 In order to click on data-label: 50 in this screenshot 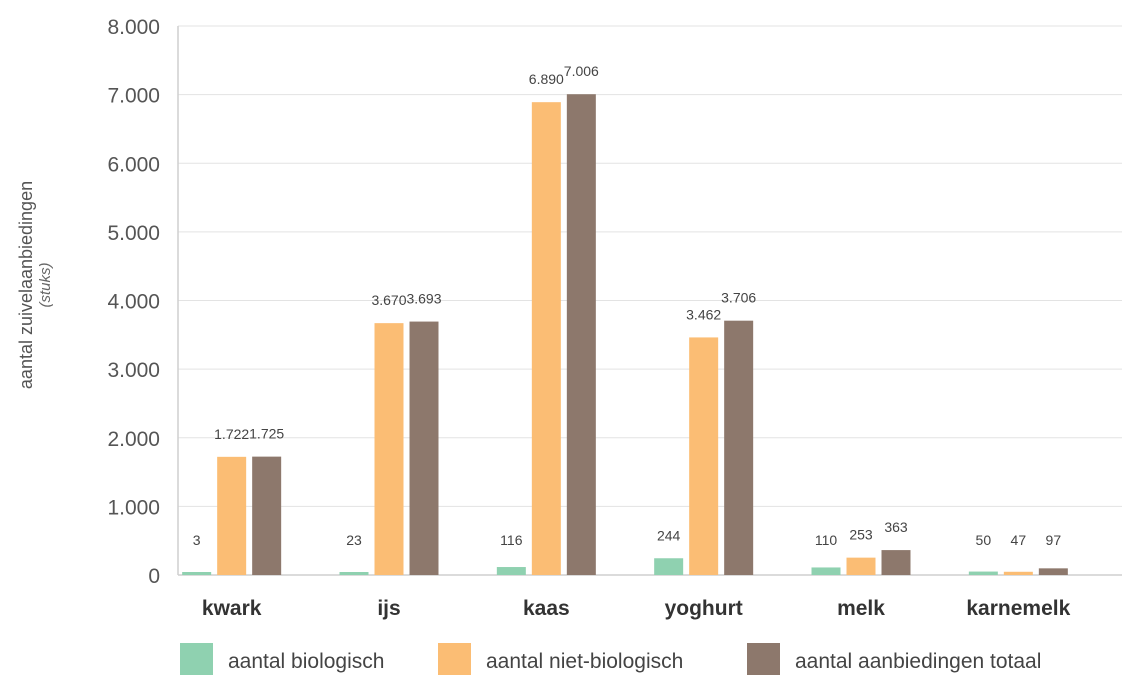, I will do `click(984, 540)`.